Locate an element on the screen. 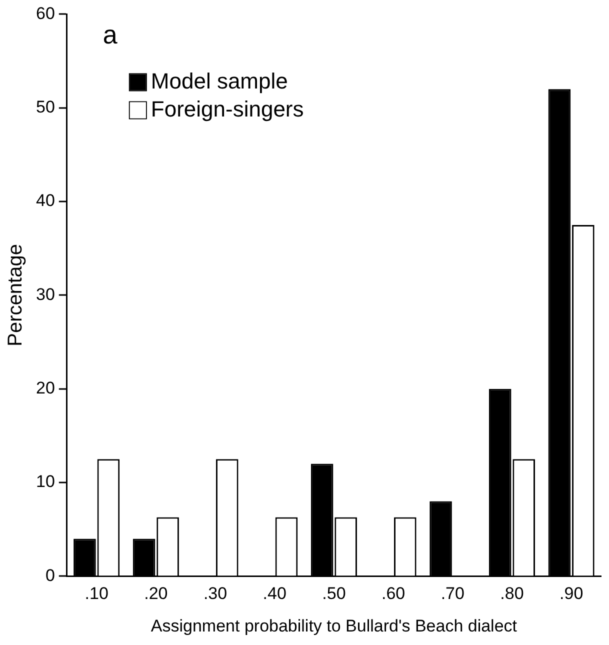  x-tick-label: .20 is located at coordinates (156, 594).